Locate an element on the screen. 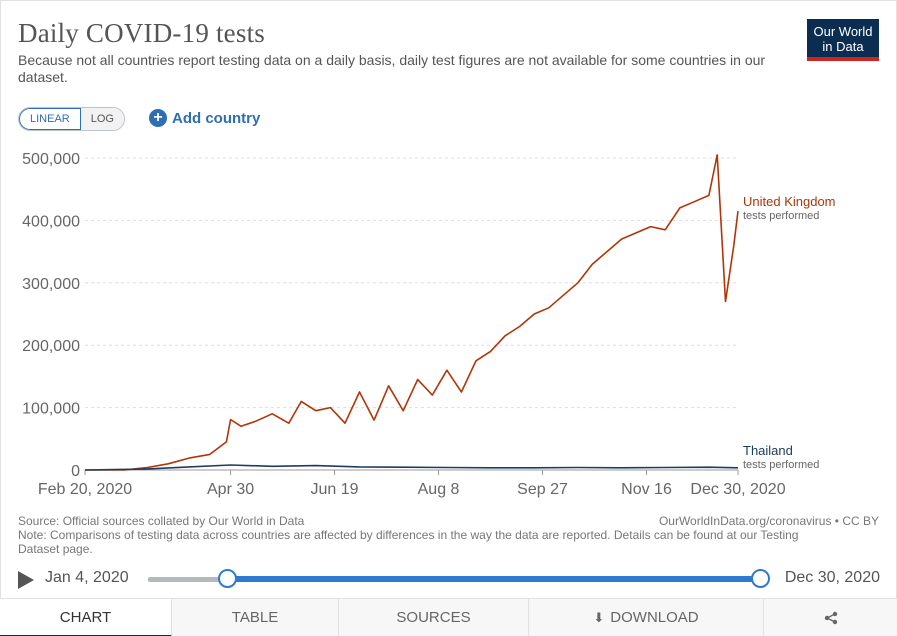 The image size is (897, 636). x-tick-label: Nov 16 is located at coordinates (646, 489).